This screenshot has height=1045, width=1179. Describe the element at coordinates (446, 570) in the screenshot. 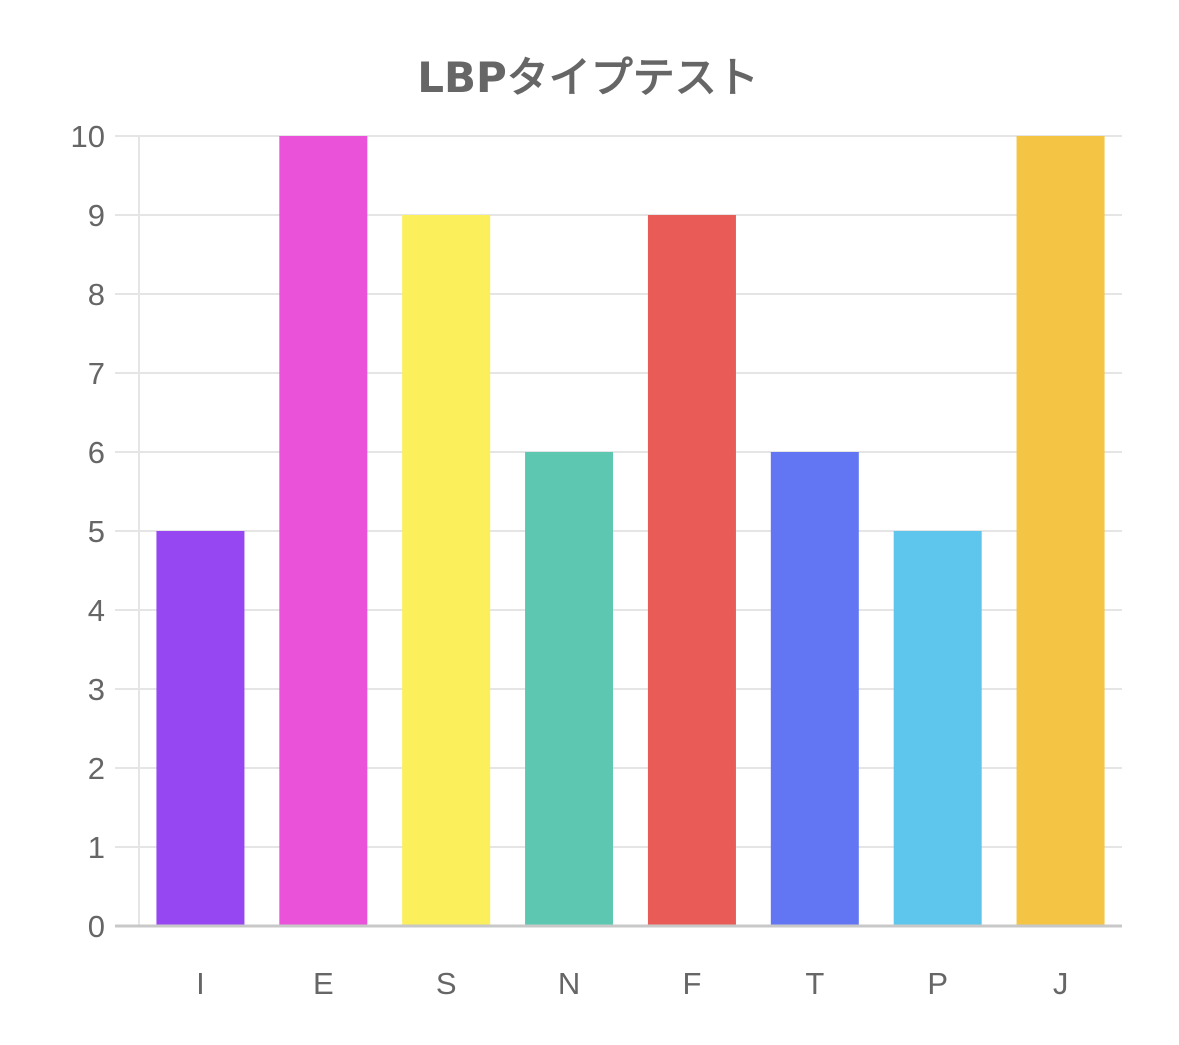

I see `bar-S` at that location.